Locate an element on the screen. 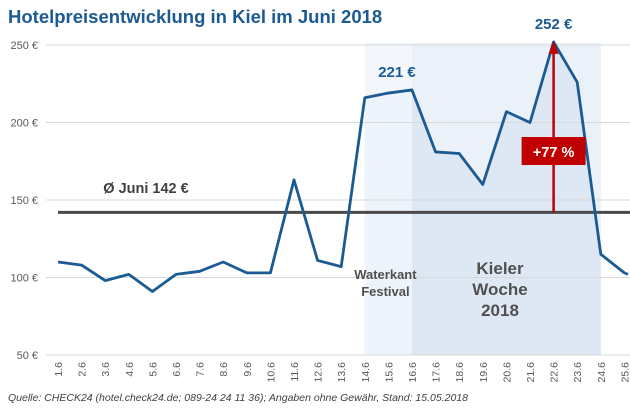 The height and width of the screenshot is (412, 630). x-tick-label: 1.6 is located at coordinates (59, 369).